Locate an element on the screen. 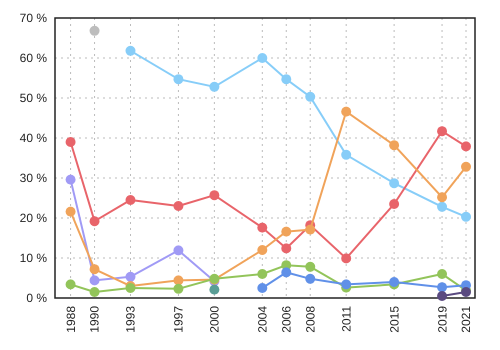  x-tick-label: 2015 is located at coordinates (394, 319).